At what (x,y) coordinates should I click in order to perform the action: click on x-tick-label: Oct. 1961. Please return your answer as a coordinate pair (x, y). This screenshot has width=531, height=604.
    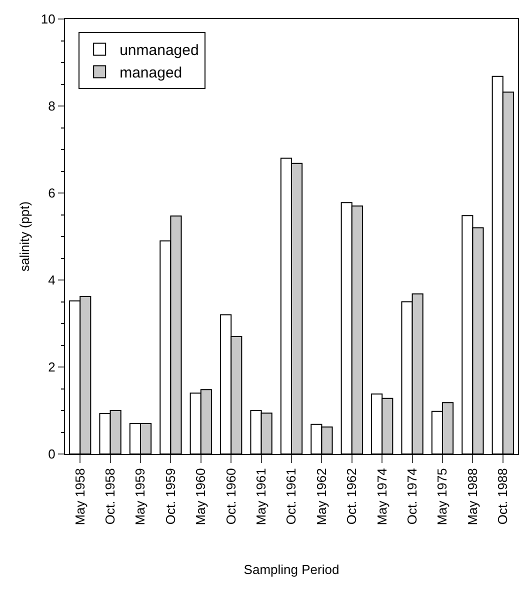
    Looking at the image, I should click on (291, 496).